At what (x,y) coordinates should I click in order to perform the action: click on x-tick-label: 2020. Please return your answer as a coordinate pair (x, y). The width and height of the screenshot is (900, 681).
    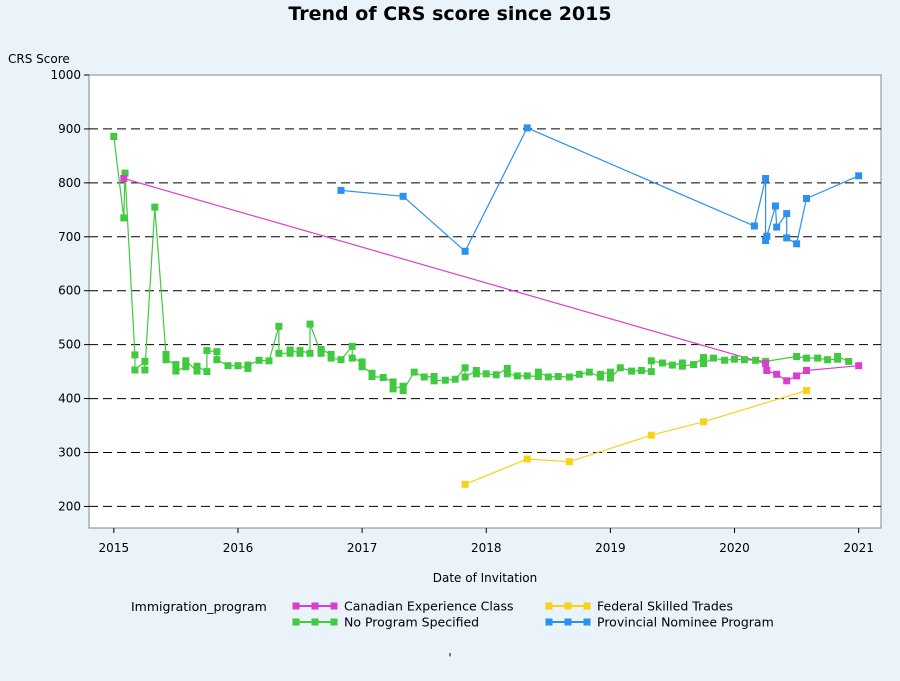
    Looking at the image, I should click on (734, 548).